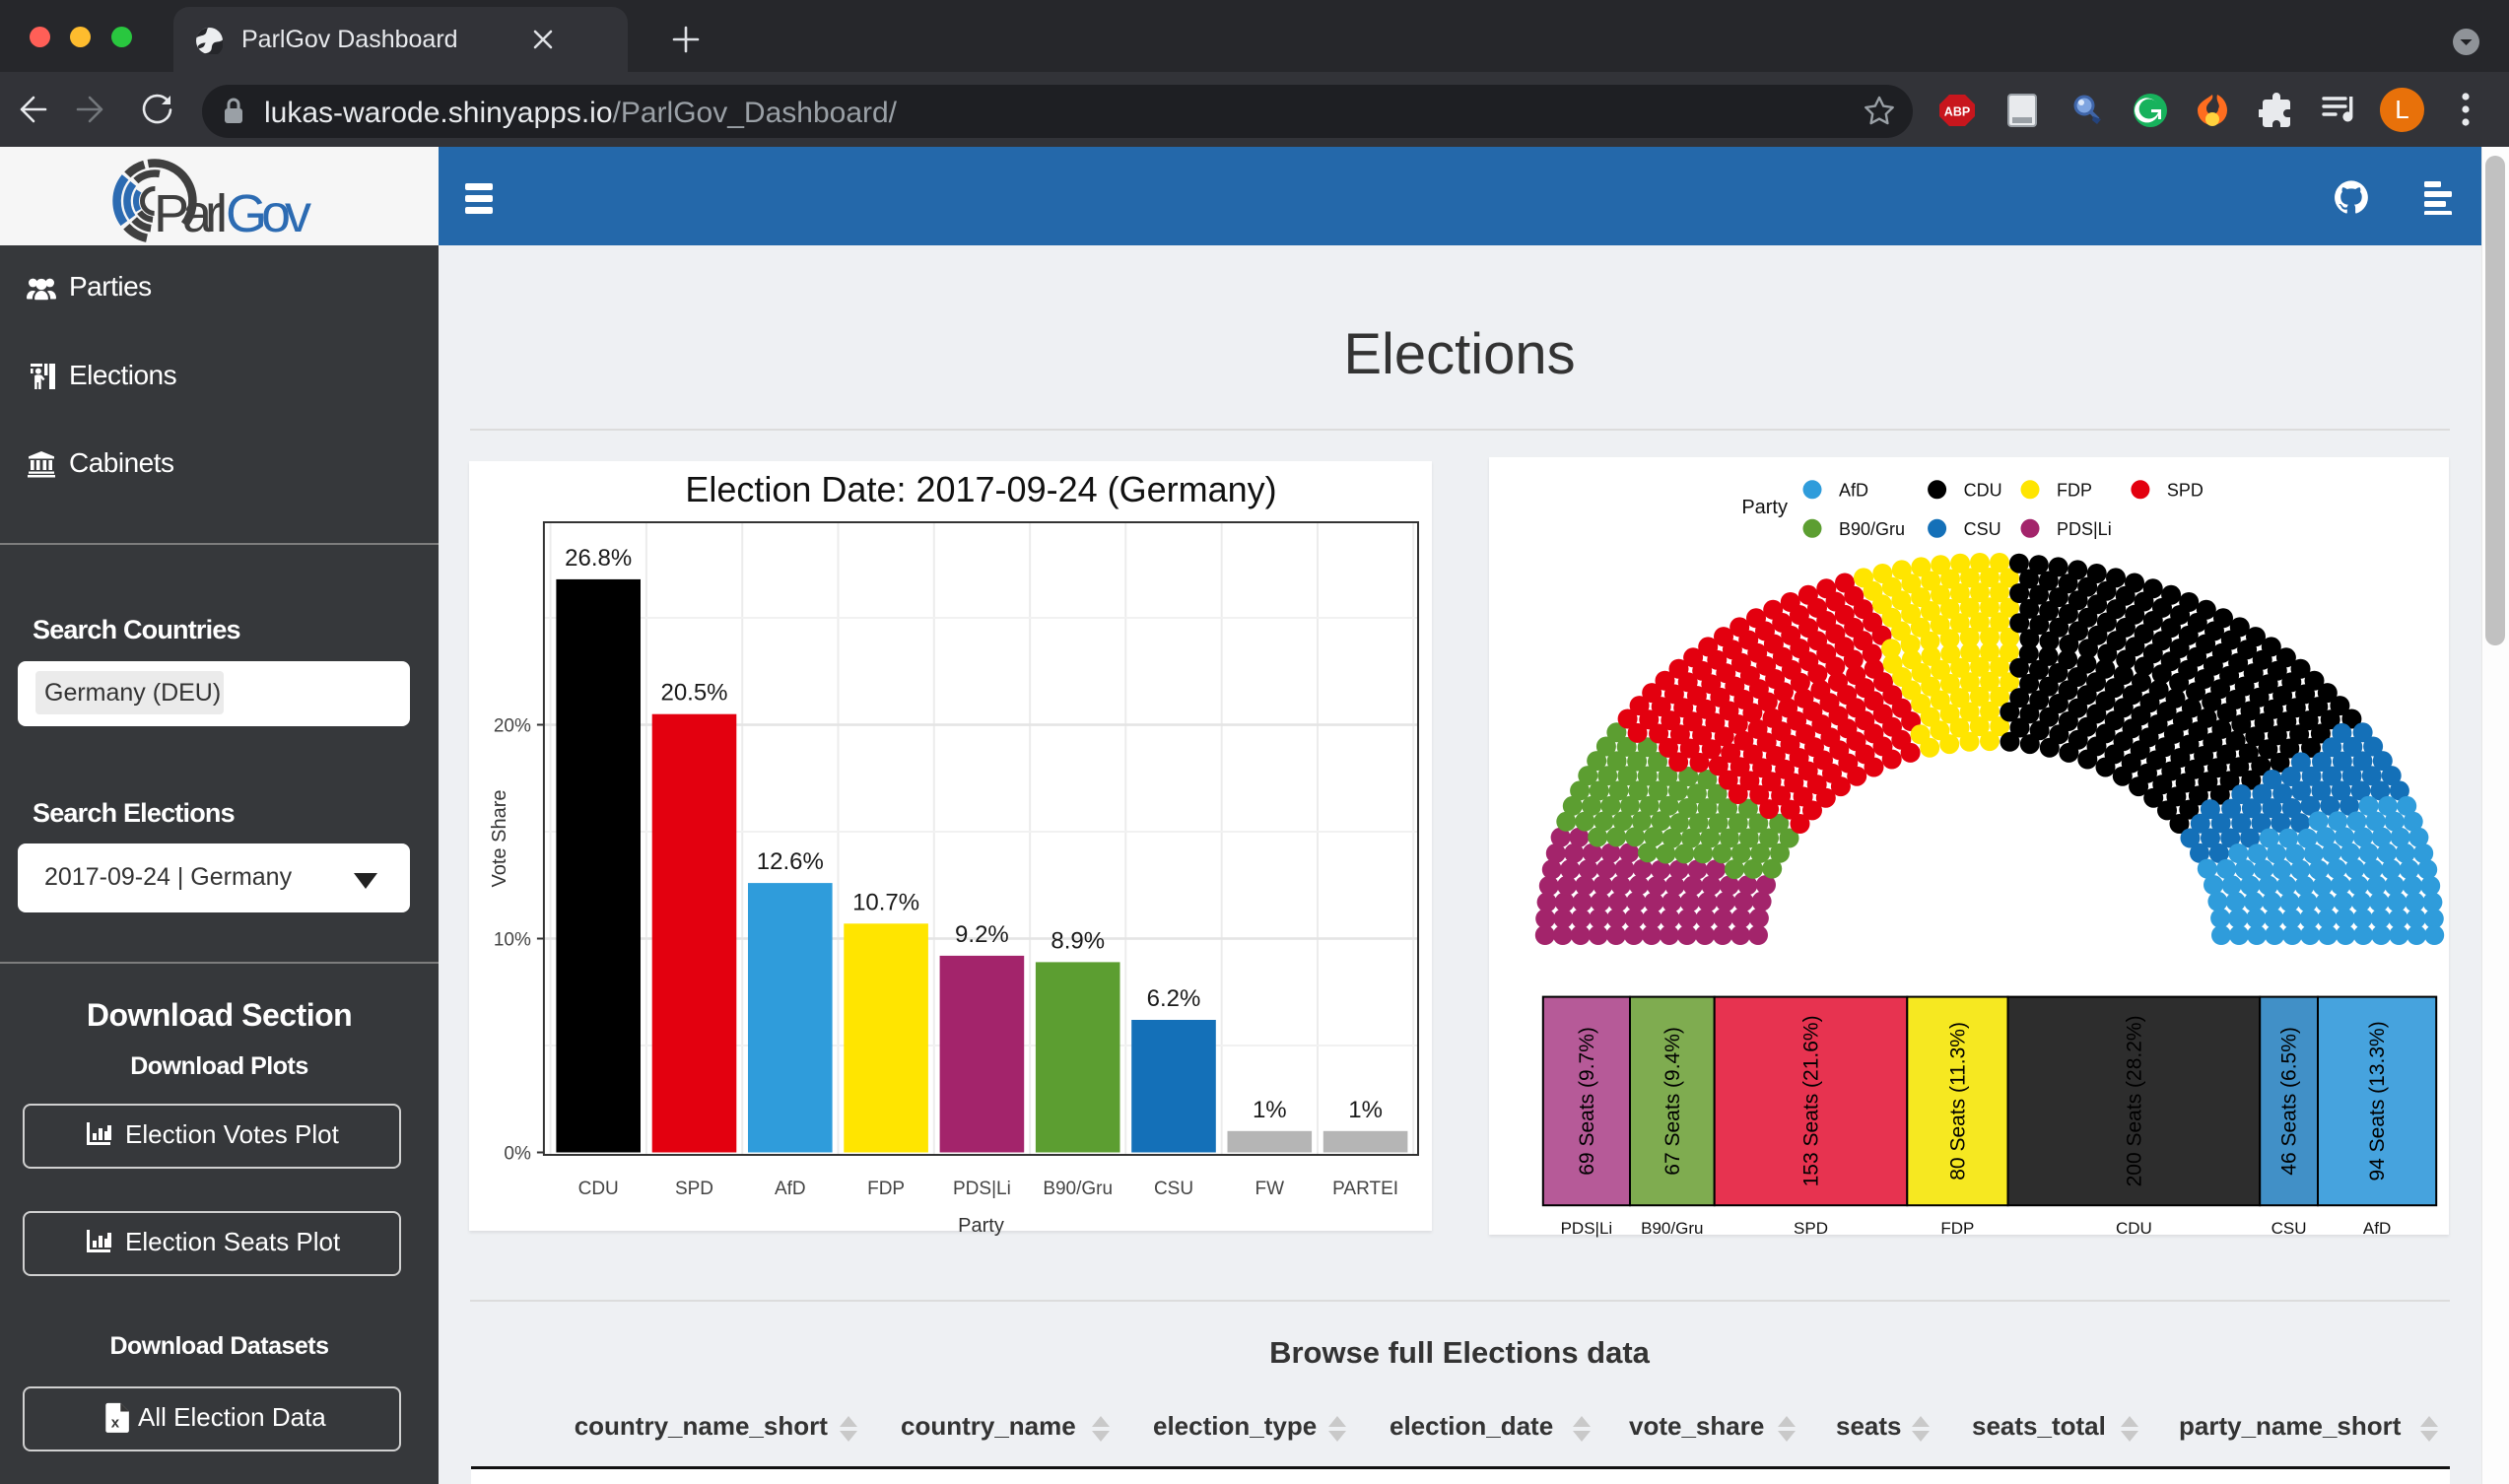  I want to click on svg-text: 67 Seats (9.4%), so click(1672, 1101).